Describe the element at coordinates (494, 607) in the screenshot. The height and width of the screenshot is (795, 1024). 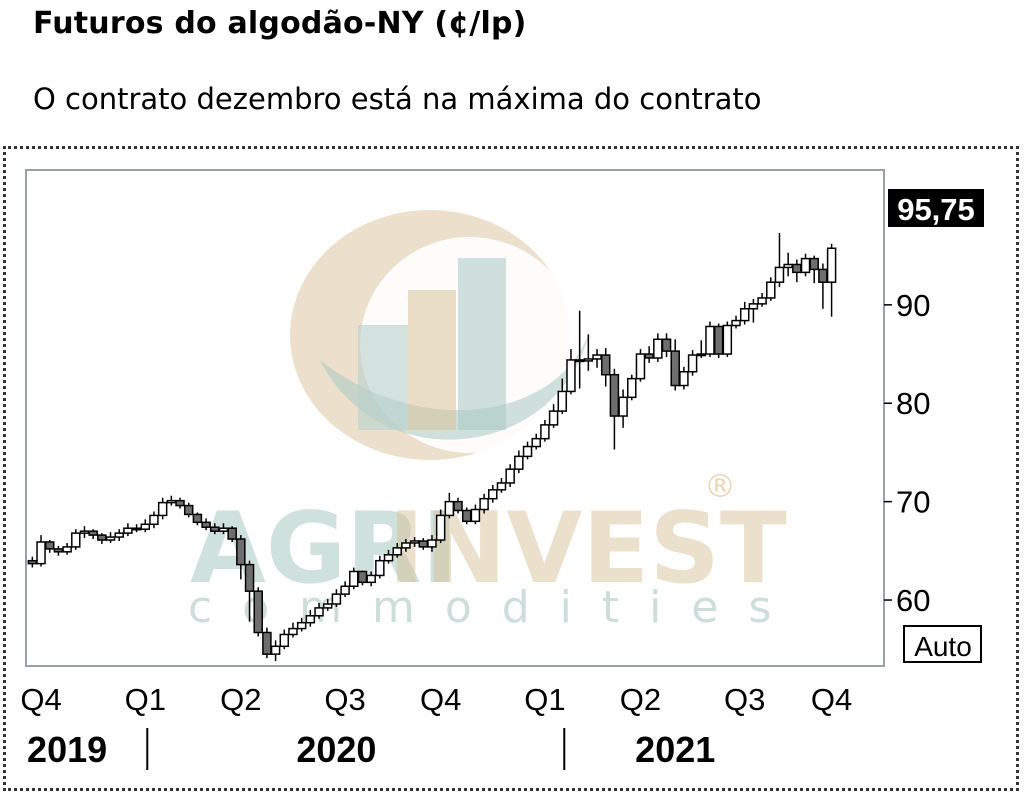
I see `watermark-sub: commodities` at that location.